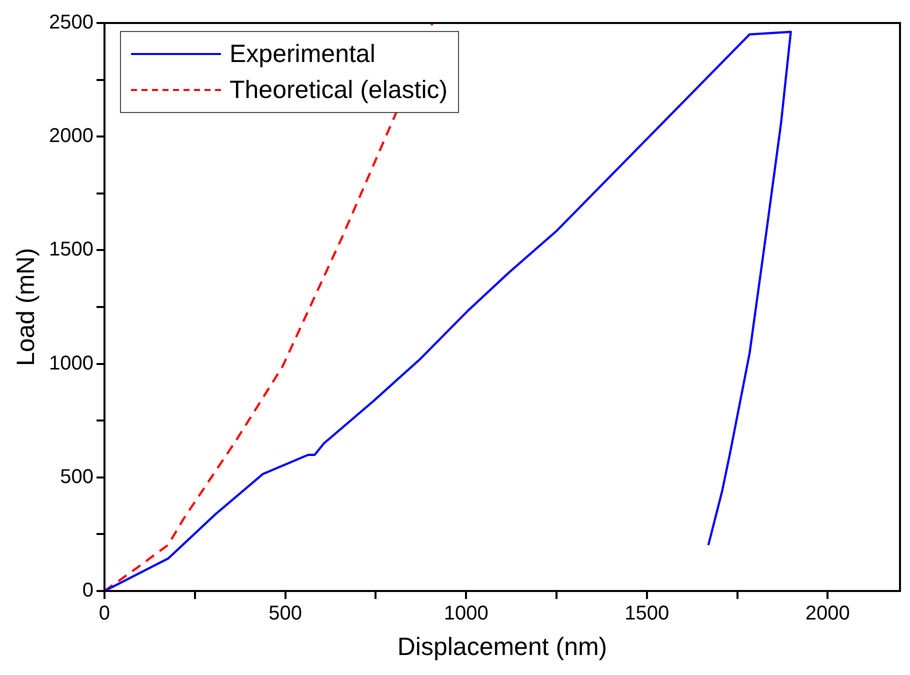 This screenshot has width=910, height=675. What do you see at coordinates (302, 54) in the screenshot?
I see `legend-label: Experimental` at bounding box center [302, 54].